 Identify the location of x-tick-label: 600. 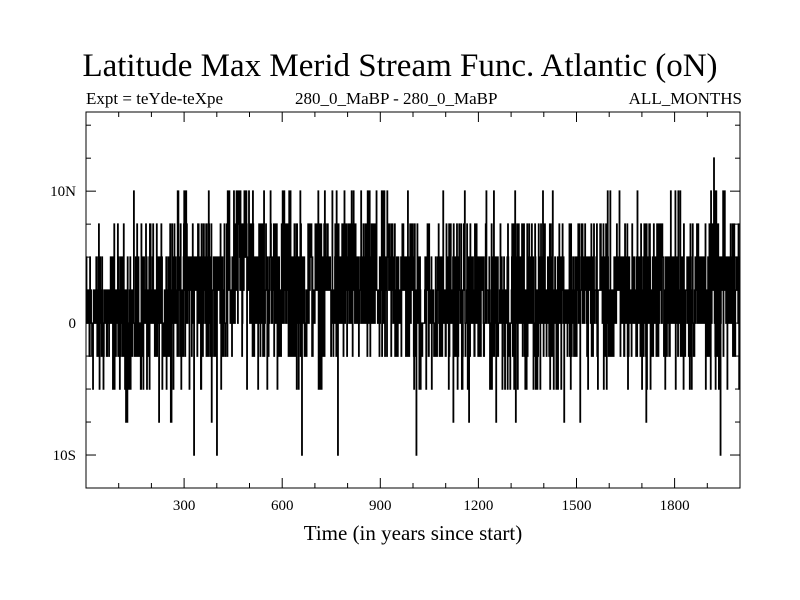
(282, 506).